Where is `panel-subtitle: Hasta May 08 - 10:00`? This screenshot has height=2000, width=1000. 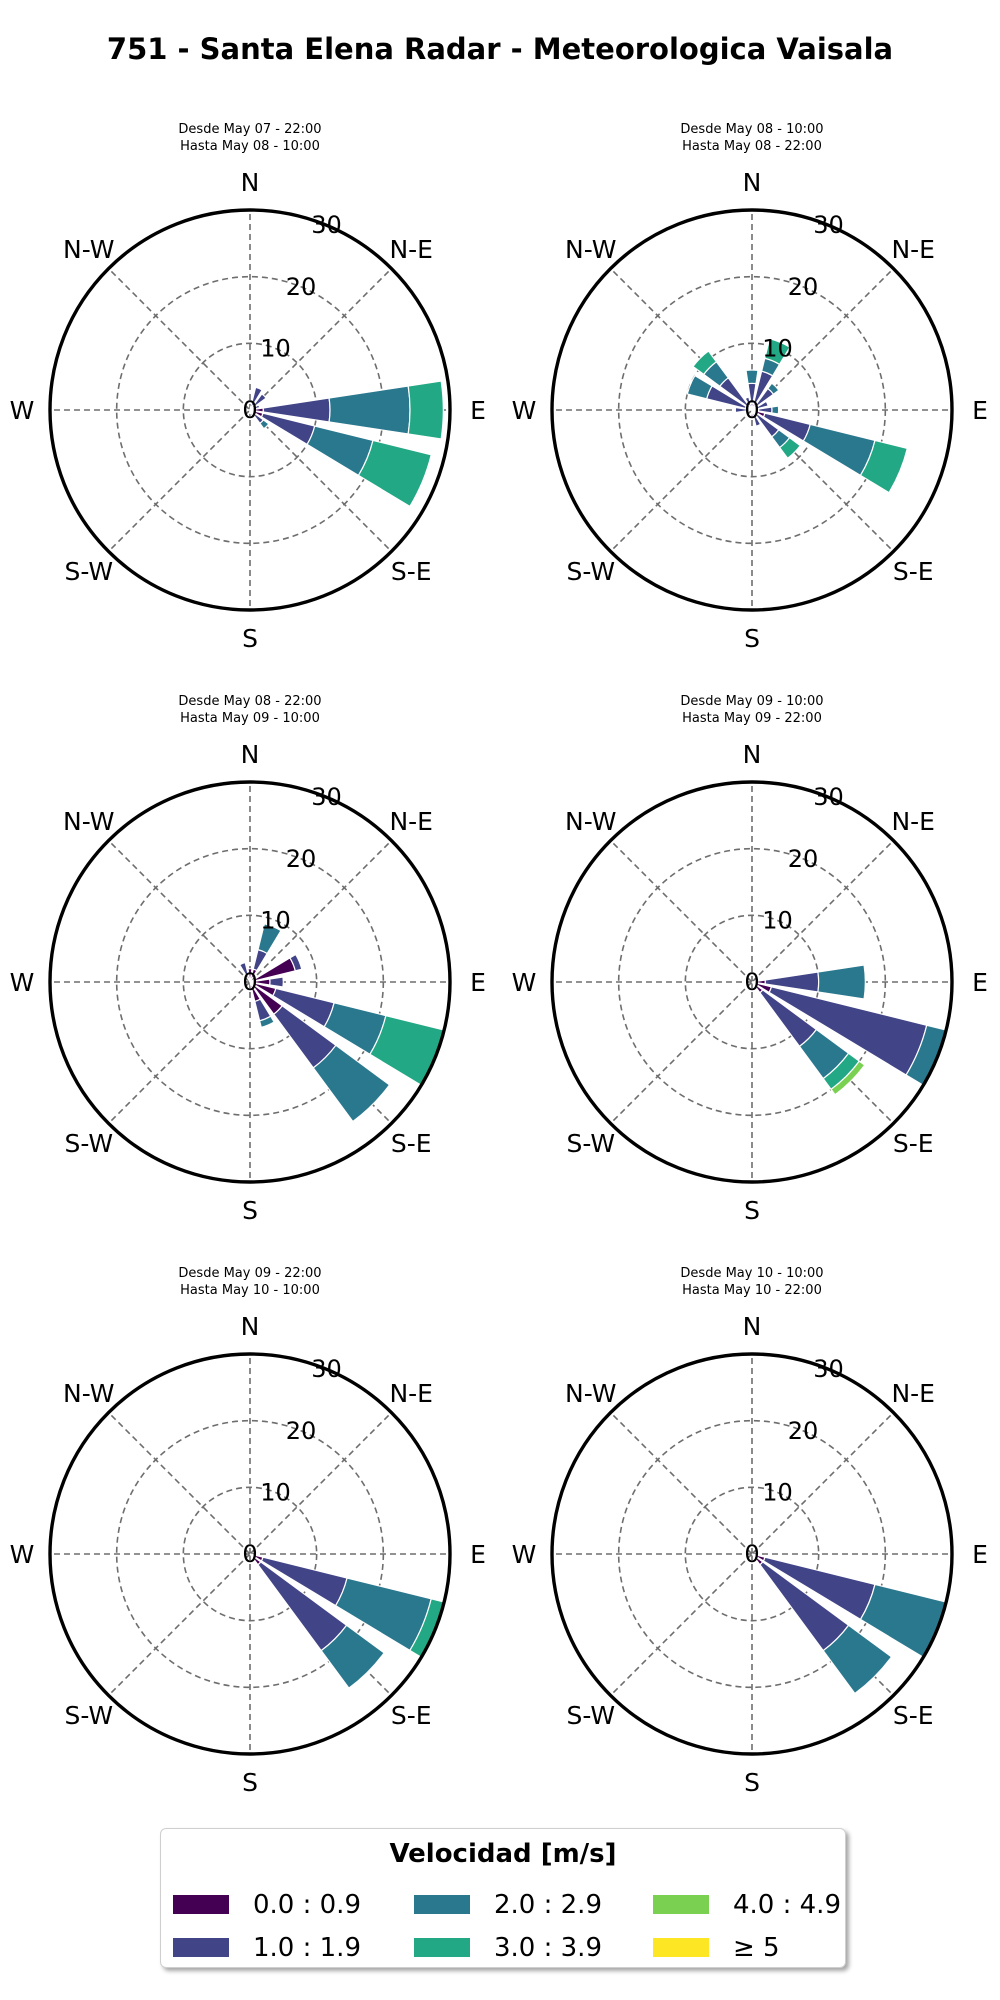 panel-subtitle: Hasta May 08 - 10:00 is located at coordinates (250, 146).